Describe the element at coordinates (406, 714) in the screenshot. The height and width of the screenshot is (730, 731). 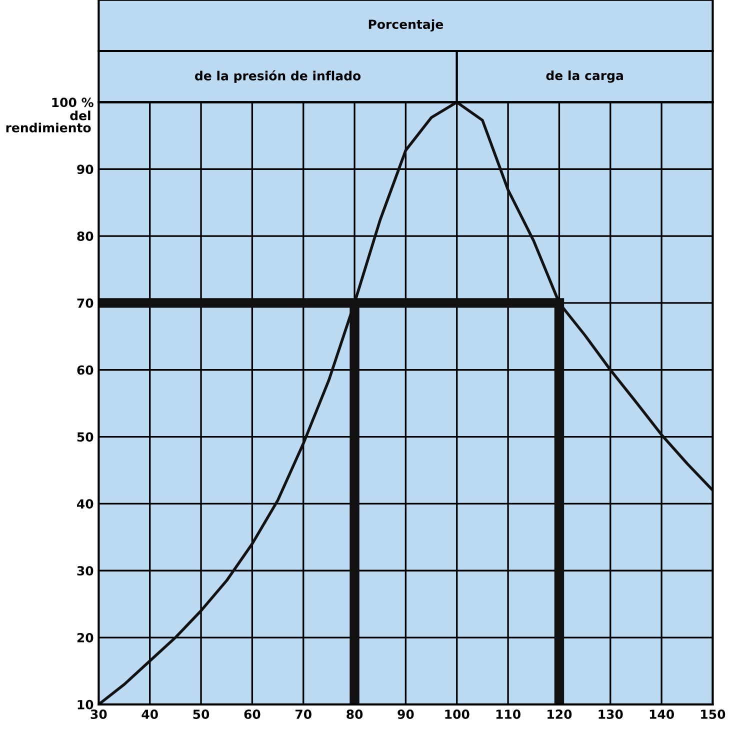
I see `x-tick-label: 90` at that location.